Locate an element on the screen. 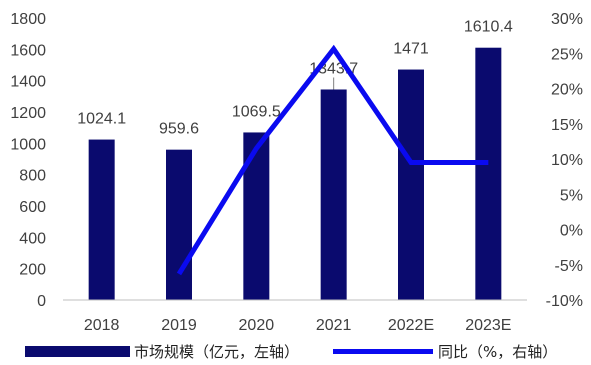 Image resolution: width=591 pixels, height=365 pixels. data-label-2022E: 1471 is located at coordinates (411, 49).